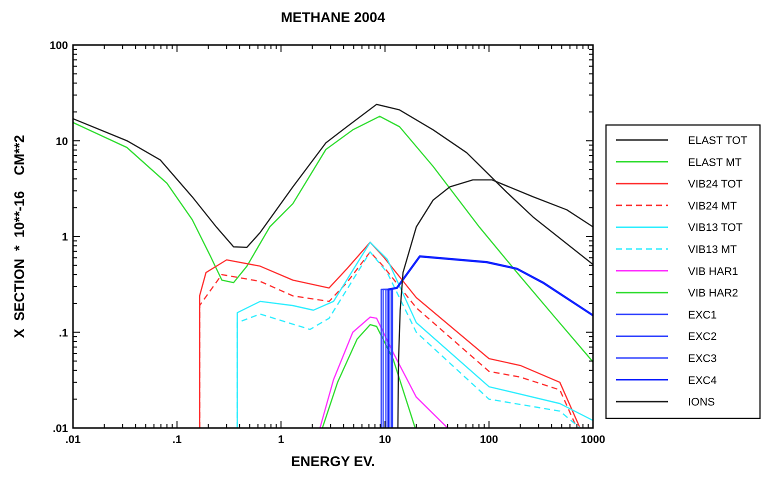 Image resolution: width=763 pixels, height=477 pixels. What do you see at coordinates (702, 315) in the screenshot?
I see `legend-label: EXC1` at bounding box center [702, 315].